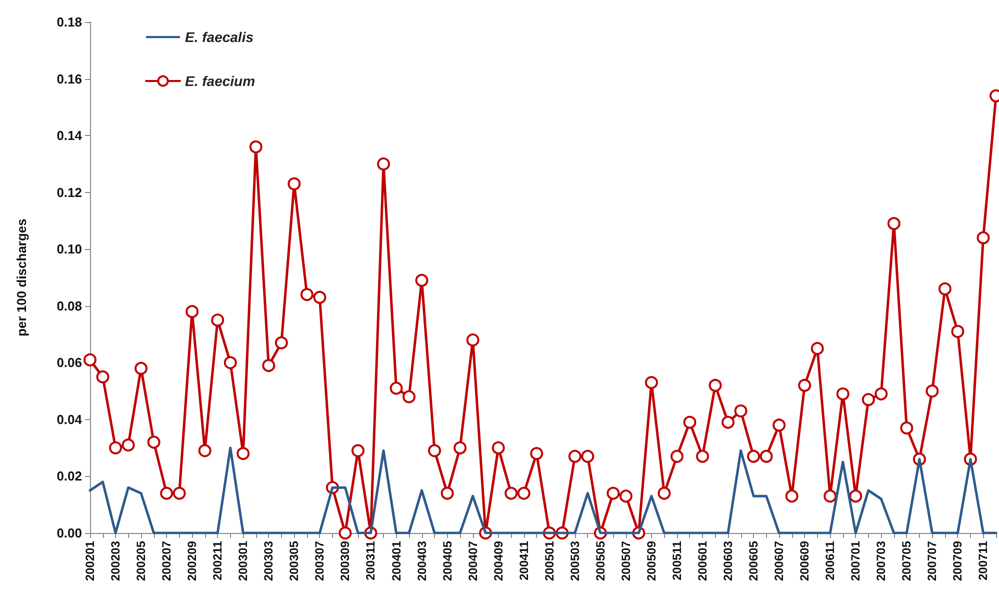 The width and height of the screenshot is (999, 605). I want to click on x-tick-label: 200303, so click(269, 561).